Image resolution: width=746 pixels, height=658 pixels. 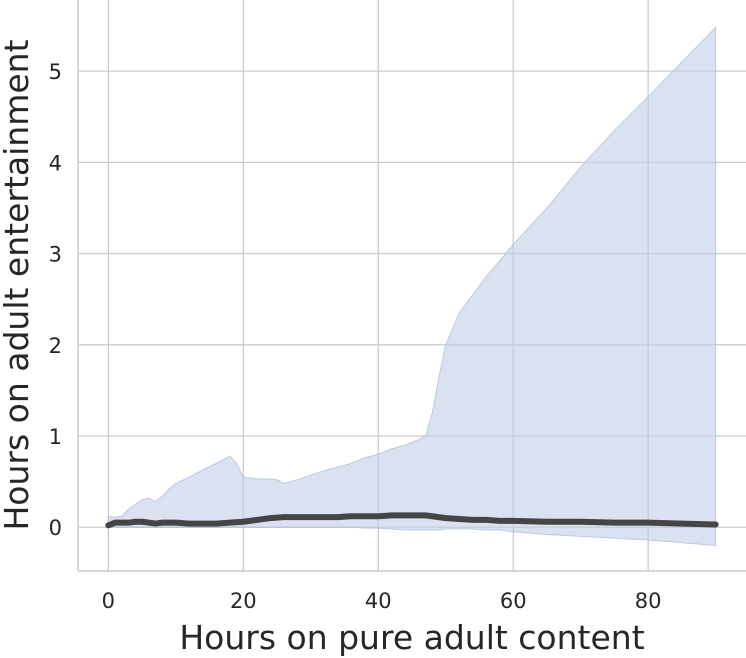 I want to click on x-tick-label: 0, so click(x=108, y=601).